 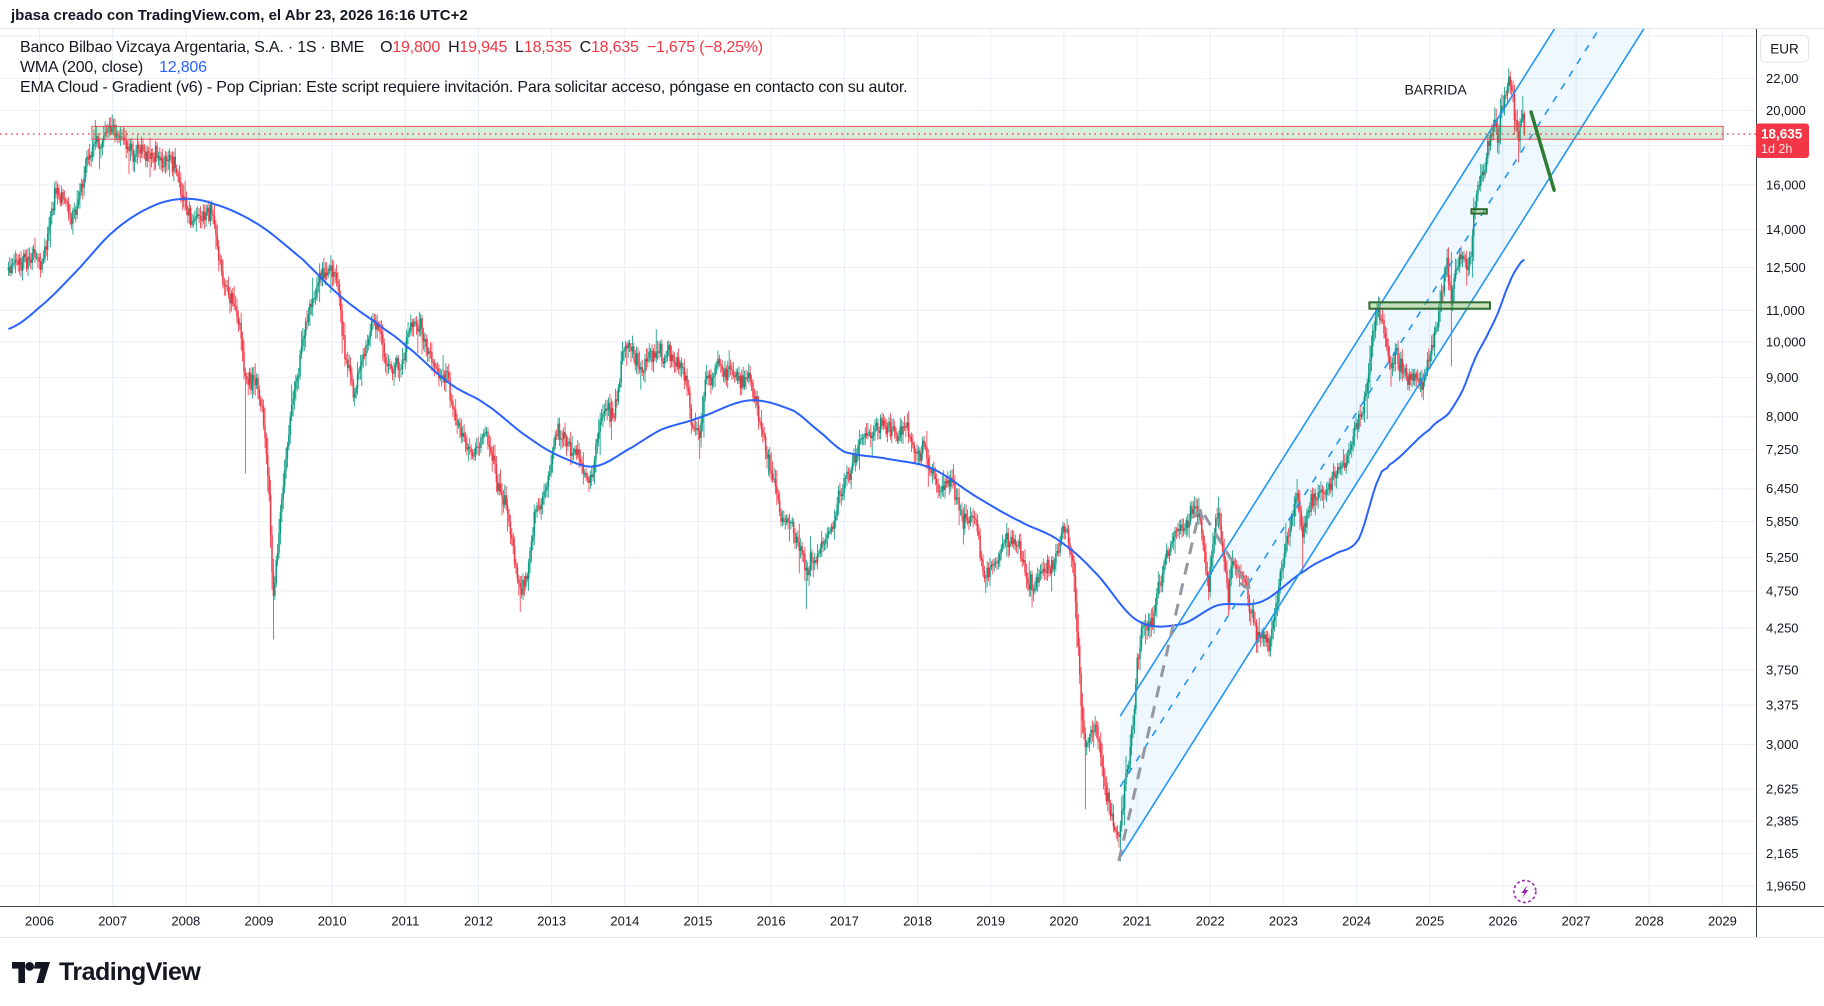 What do you see at coordinates (1356, 921) in the screenshot?
I see `time-axis-label: 2024` at bounding box center [1356, 921].